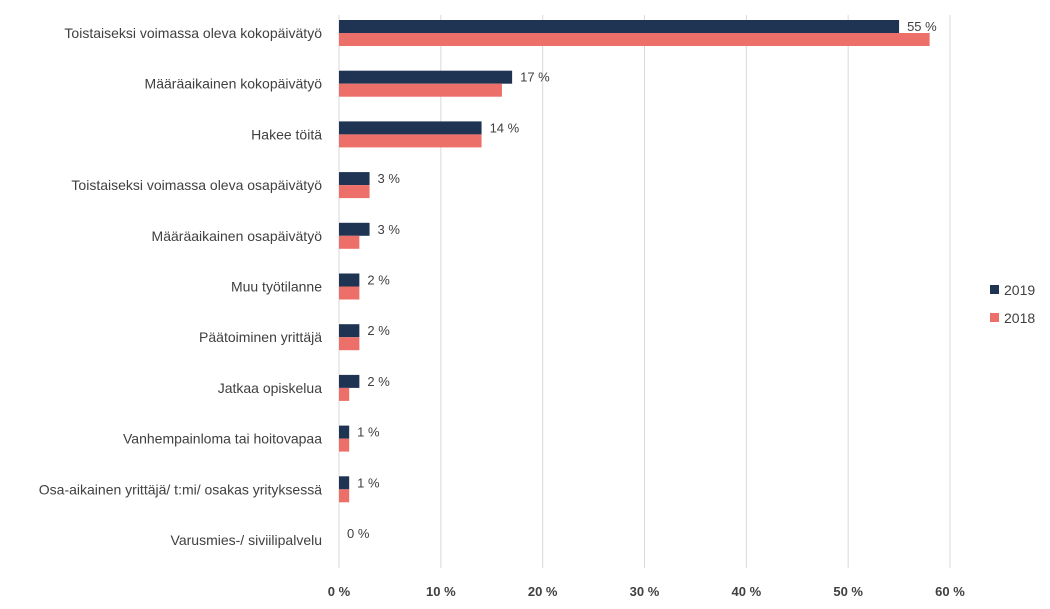 This screenshot has height=609, width=1050. What do you see at coordinates (260, 337) in the screenshot?
I see `category-label: Päätoiminen yrittäjä` at bounding box center [260, 337].